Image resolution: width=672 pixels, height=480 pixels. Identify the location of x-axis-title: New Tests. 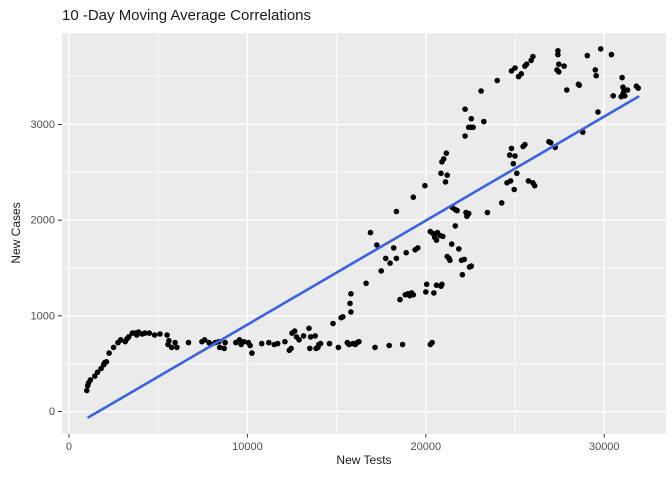
(364, 460).